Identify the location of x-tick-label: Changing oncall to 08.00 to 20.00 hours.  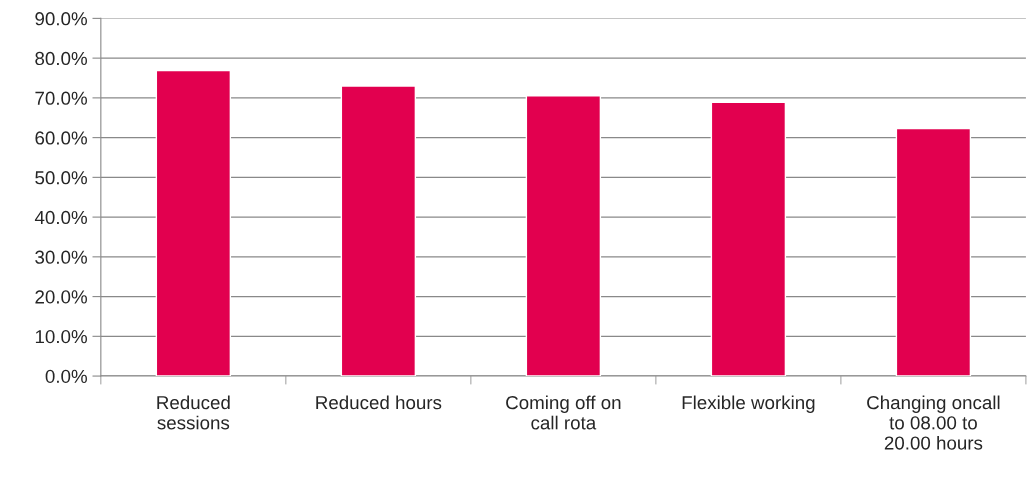
(933, 422).